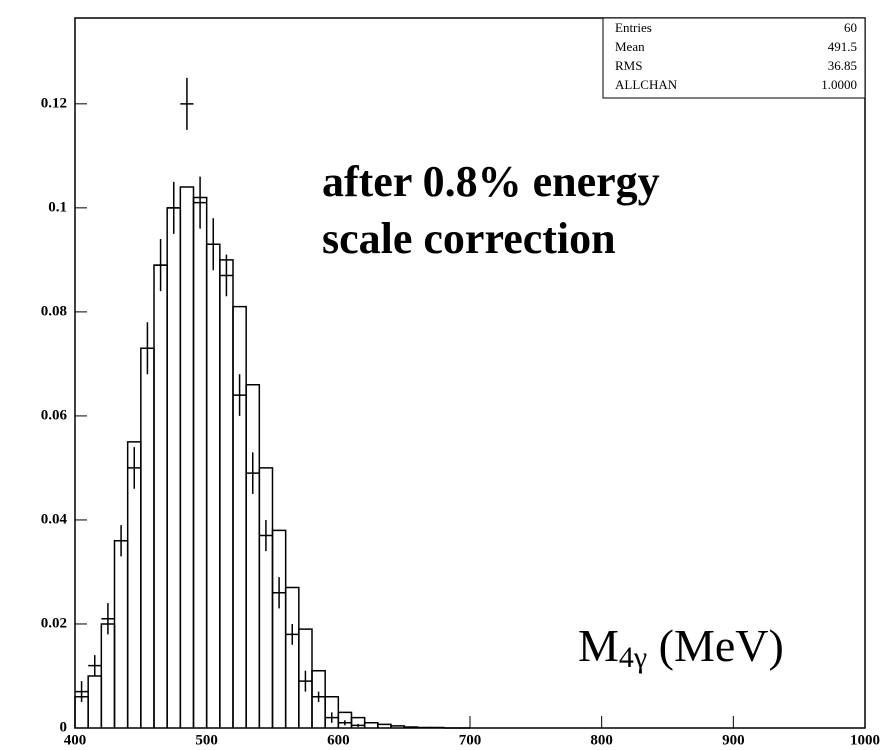  What do you see at coordinates (628, 65) in the screenshot?
I see `stat-name: RMS` at bounding box center [628, 65].